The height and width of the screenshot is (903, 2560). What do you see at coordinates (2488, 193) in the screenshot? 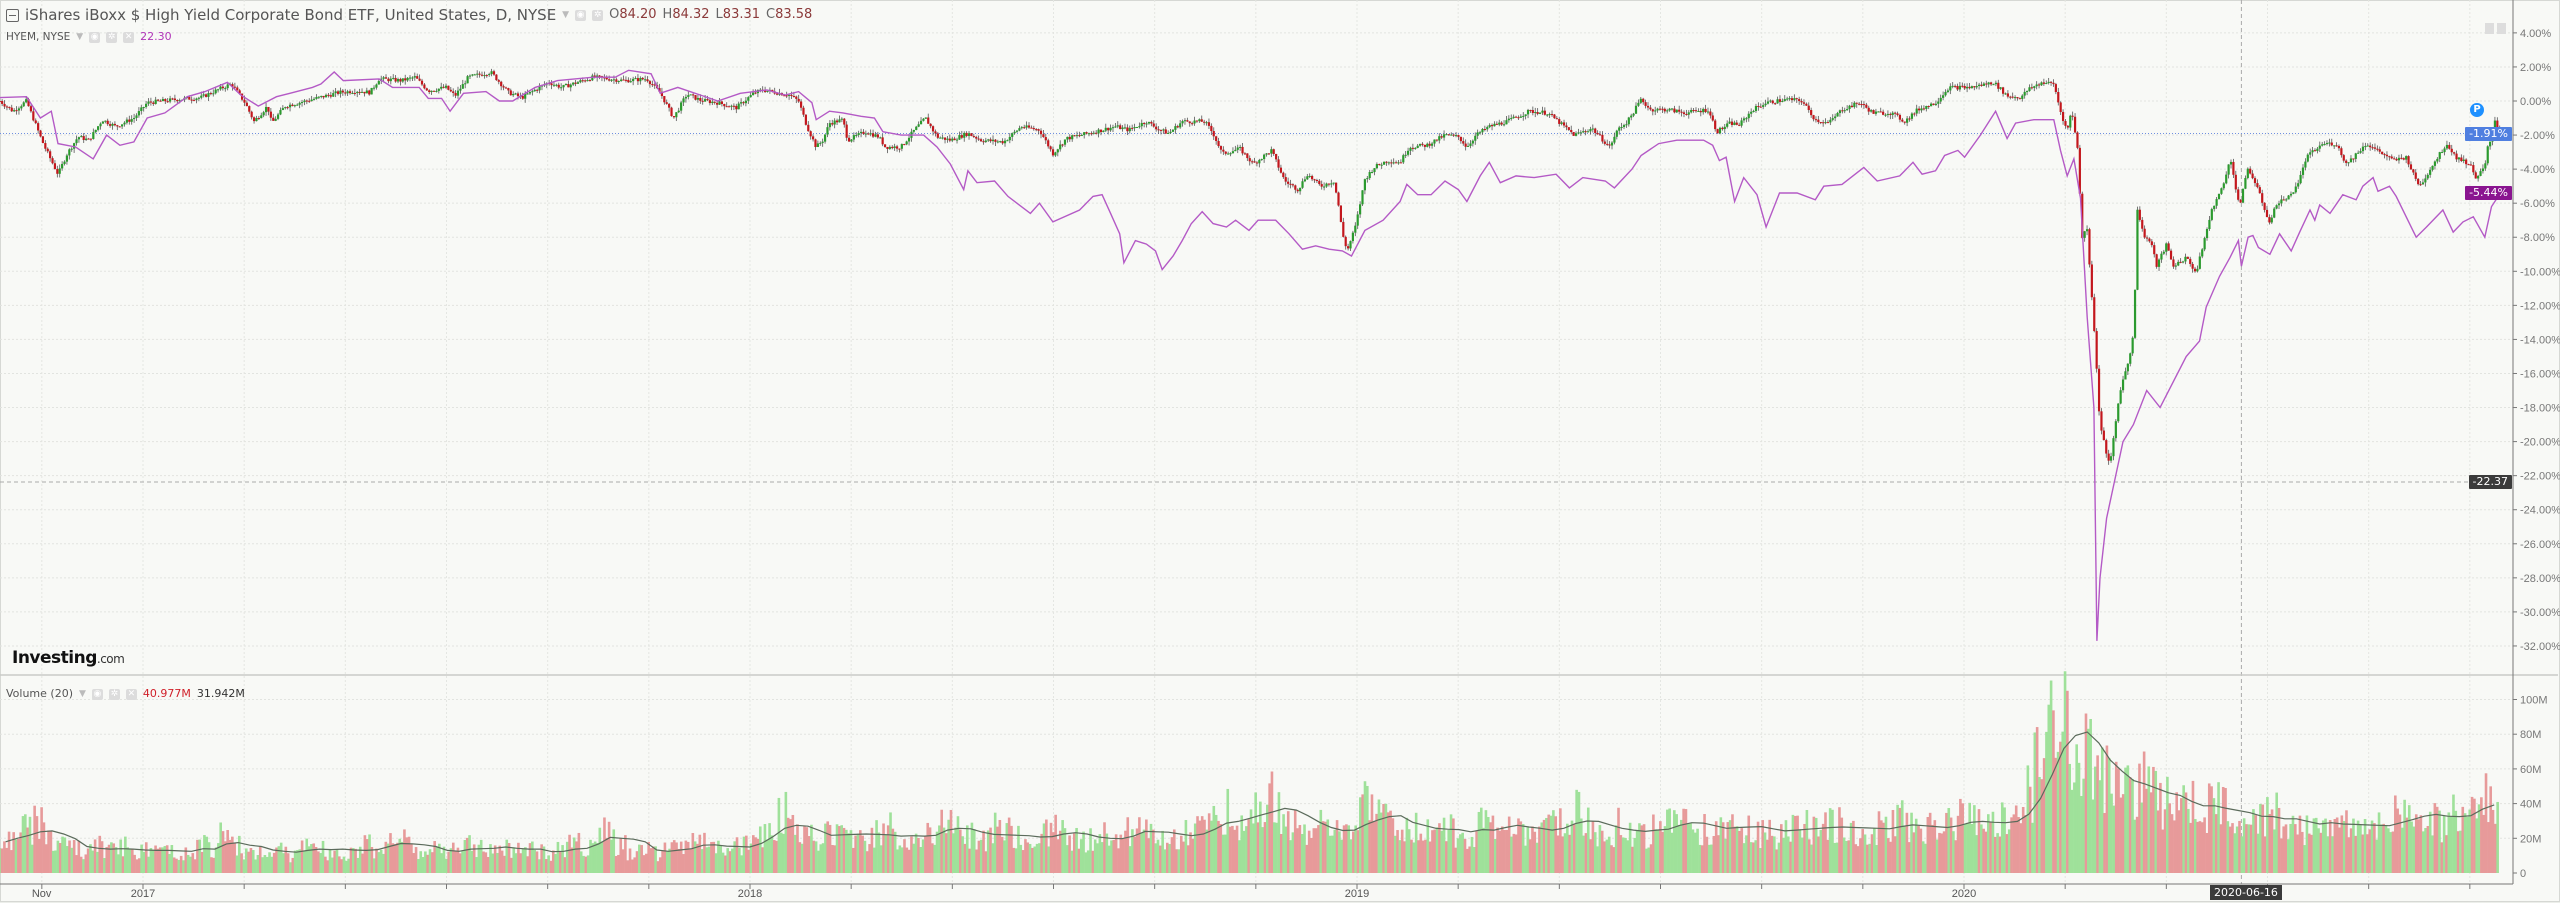
I see `hyem-last-price-tag: -5.44%` at bounding box center [2488, 193].